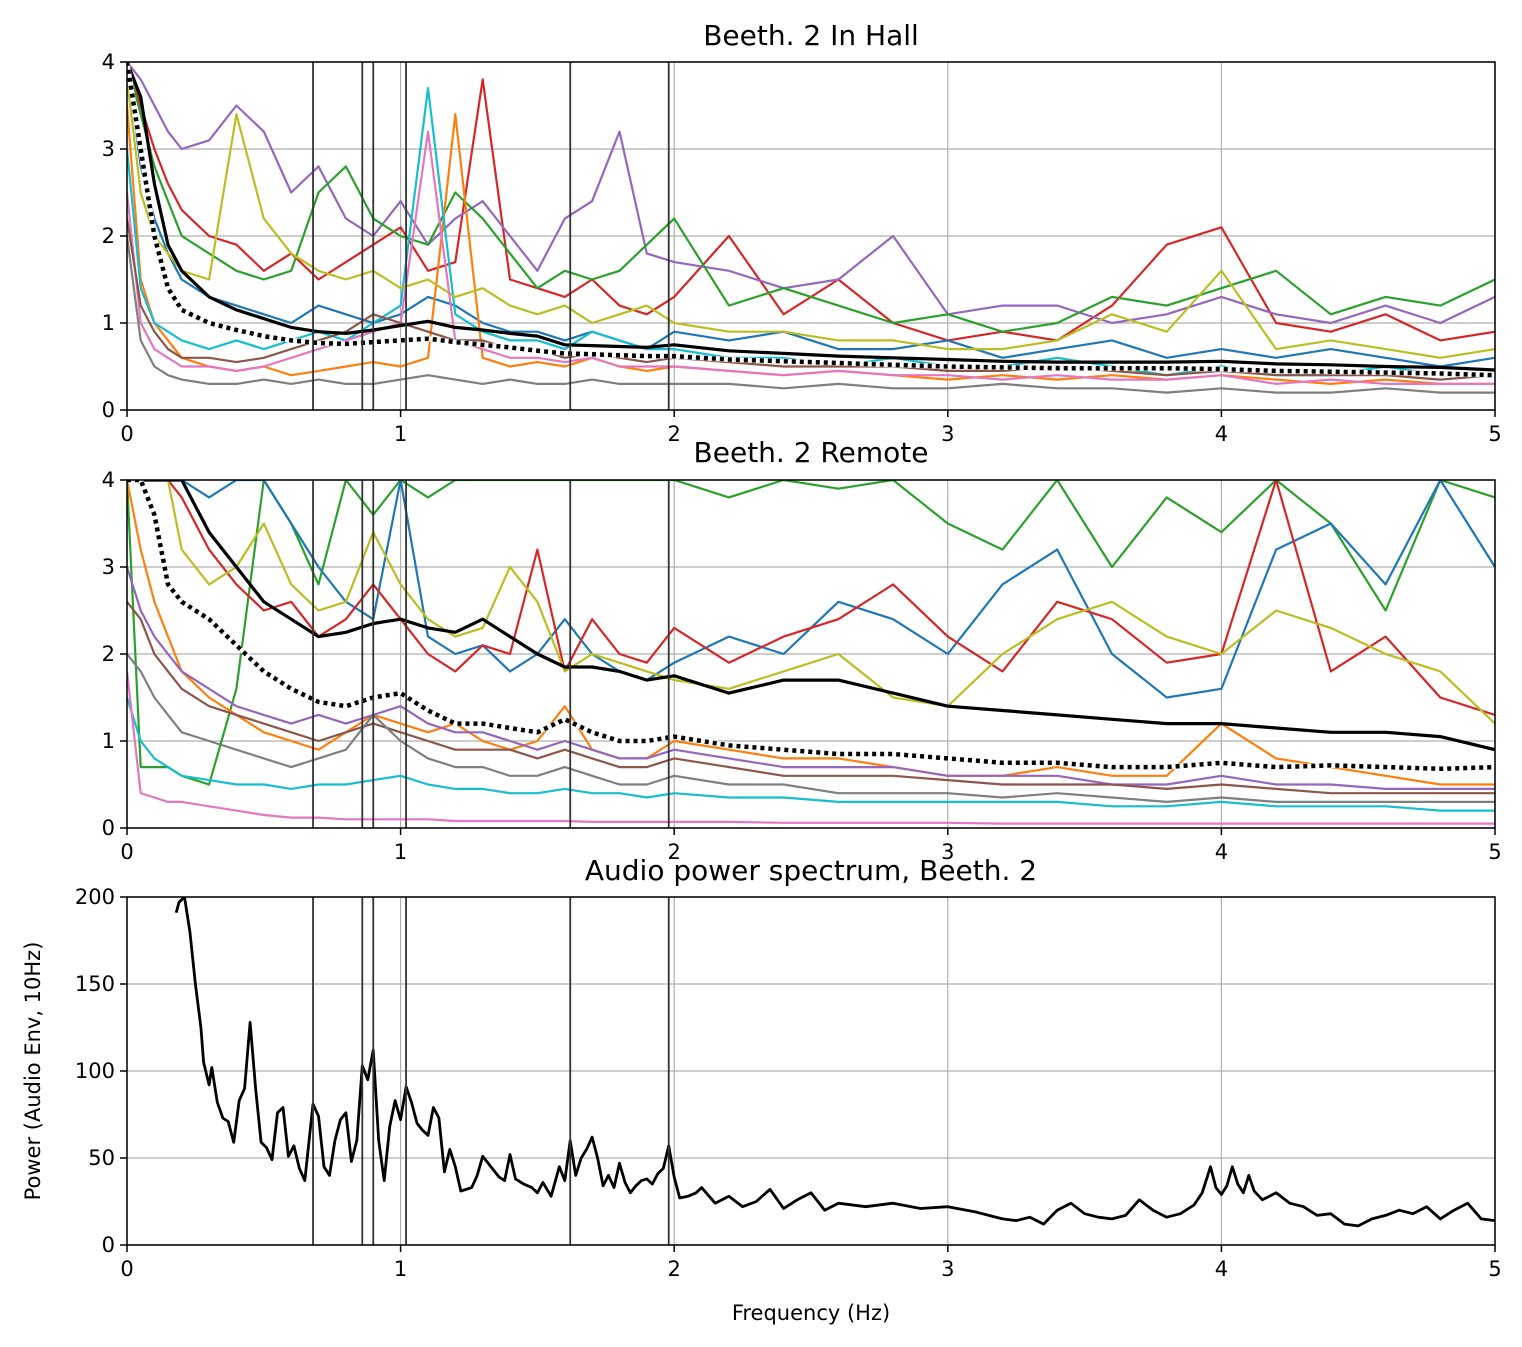 The width and height of the screenshot is (1522, 1347). Describe the element at coordinates (811, 870) in the screenshot. I see `subplot-title: Audio power spectrum, Beeth. 2` at that location.